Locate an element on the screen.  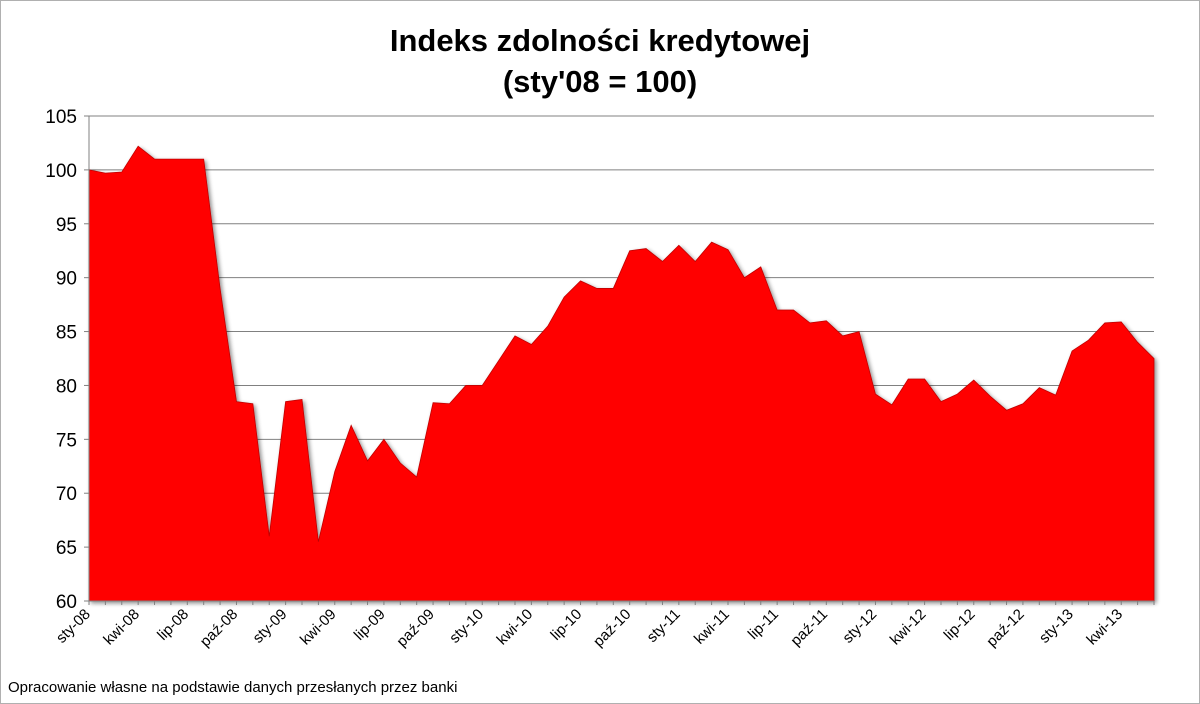
x-tick-label: lip-11 is located at coordinates (763, 624).